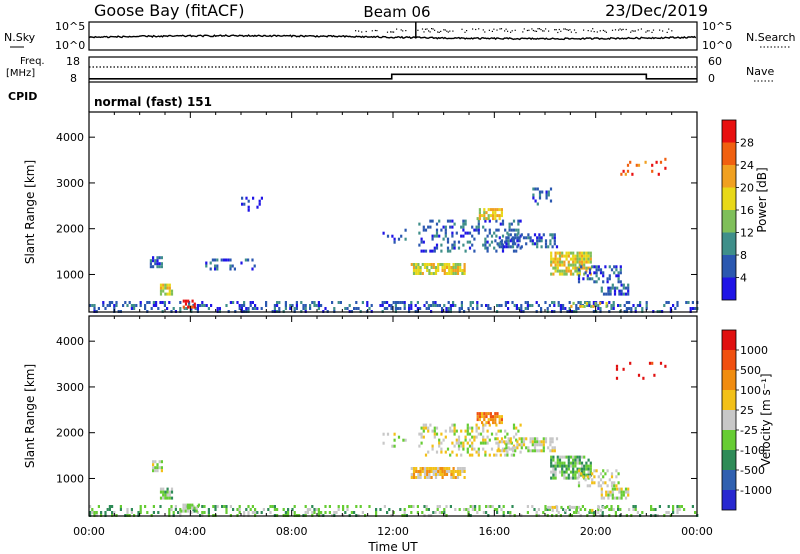 This screenshot has height=554, width=800. Describe the element at coordinates (292, 531) in the screenshot. I see `time-tick-label: 08:00` at that location.